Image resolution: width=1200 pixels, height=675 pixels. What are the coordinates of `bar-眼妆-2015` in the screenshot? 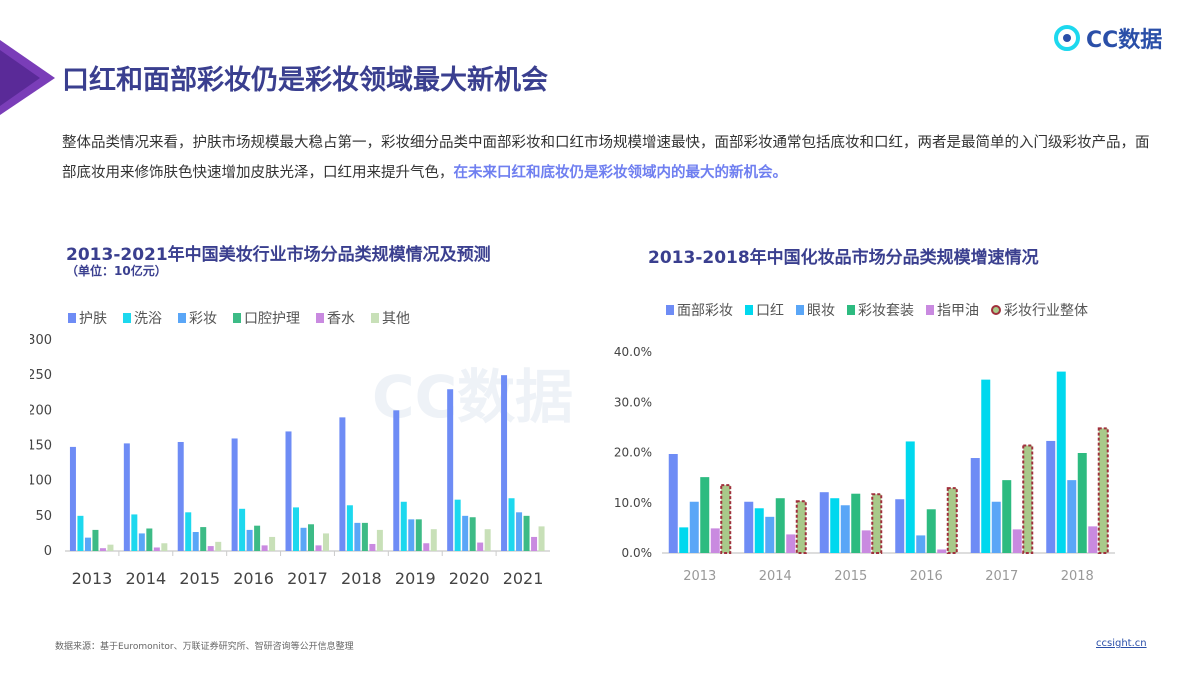 It's located at (845, 529).